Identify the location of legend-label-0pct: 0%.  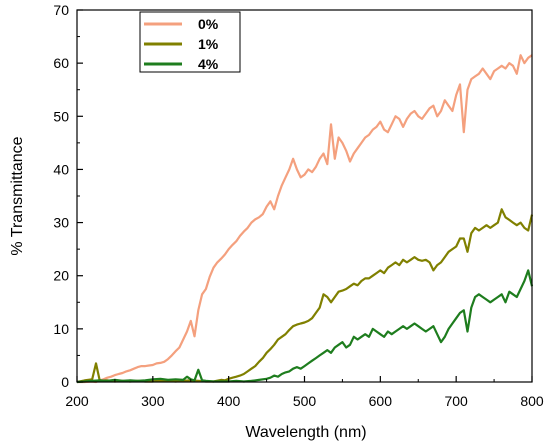
(208, 24).